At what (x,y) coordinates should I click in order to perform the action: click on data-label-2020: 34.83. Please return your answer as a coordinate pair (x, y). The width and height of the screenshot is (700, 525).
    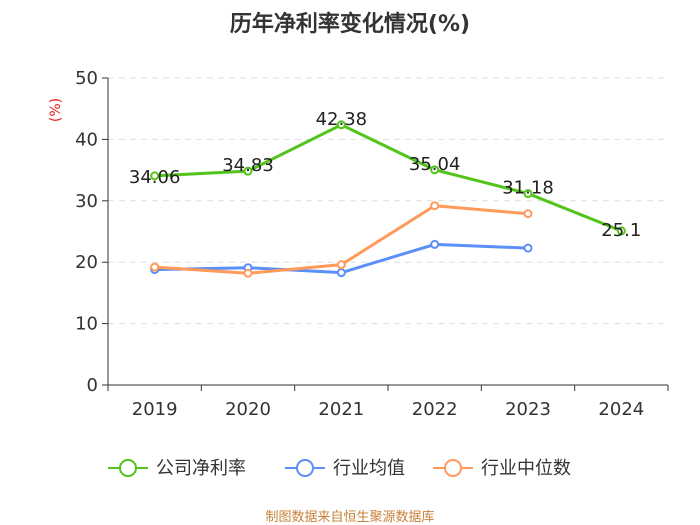
    Looking at the image, I should click on (248, 165).